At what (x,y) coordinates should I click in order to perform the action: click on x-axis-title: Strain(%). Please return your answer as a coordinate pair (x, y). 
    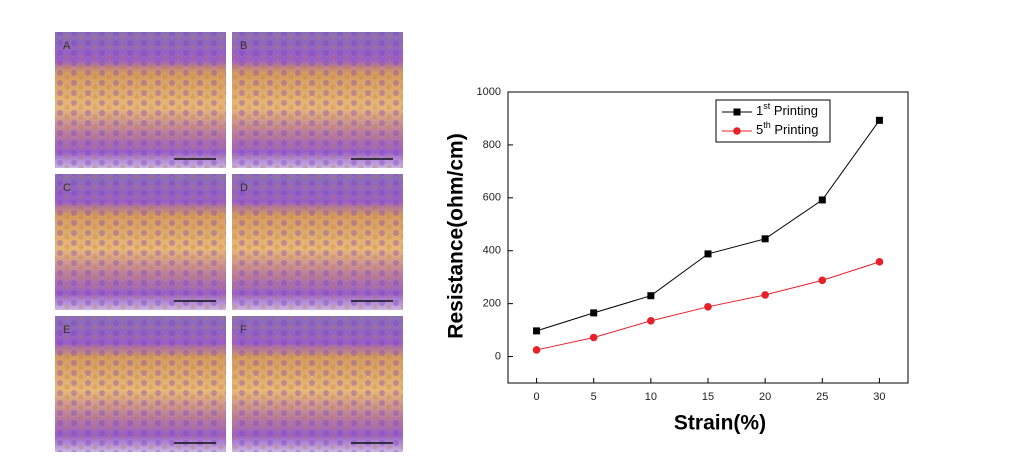
    Looking at the image, I should click on (720, 423).